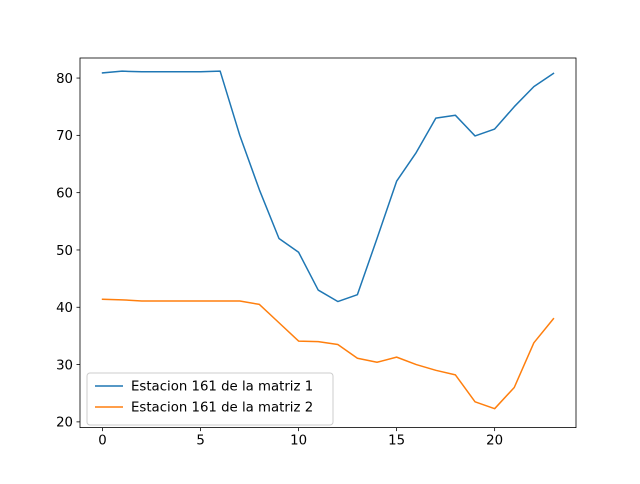 This screenshot has width=640, height=484. Describe the element at coordinates (64, 308) in the screenshot. I see `y-tick-label: 40` at that location.